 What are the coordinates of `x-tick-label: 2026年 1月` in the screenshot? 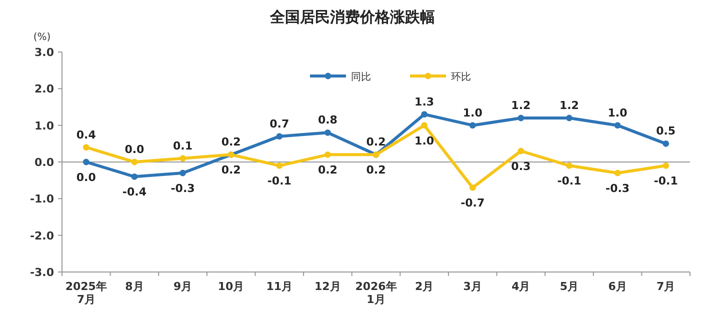 It's located at (376, 293).